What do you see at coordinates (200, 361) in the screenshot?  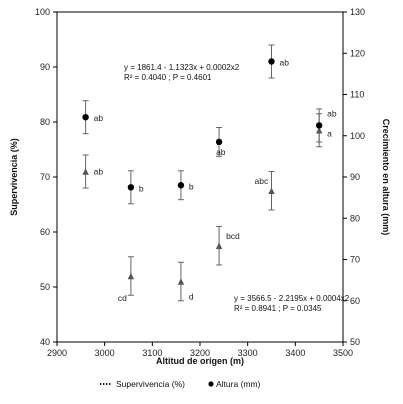 I see `x-axis-title: Altitud de origen (m)` at bounding box center [200, 361].